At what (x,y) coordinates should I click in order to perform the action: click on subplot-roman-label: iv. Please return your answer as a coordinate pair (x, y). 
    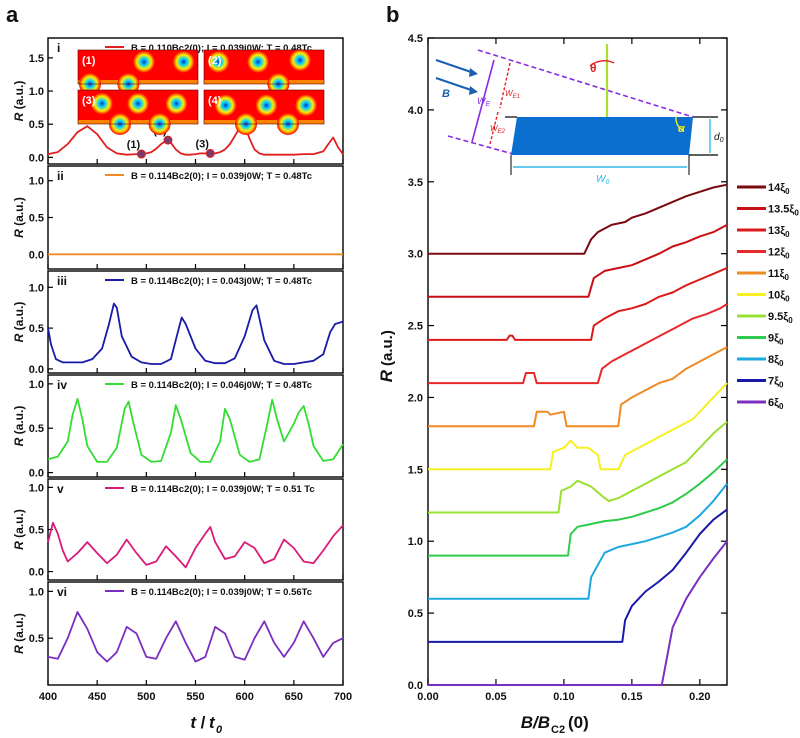
    Looking at the image, I should click on (62, 385).